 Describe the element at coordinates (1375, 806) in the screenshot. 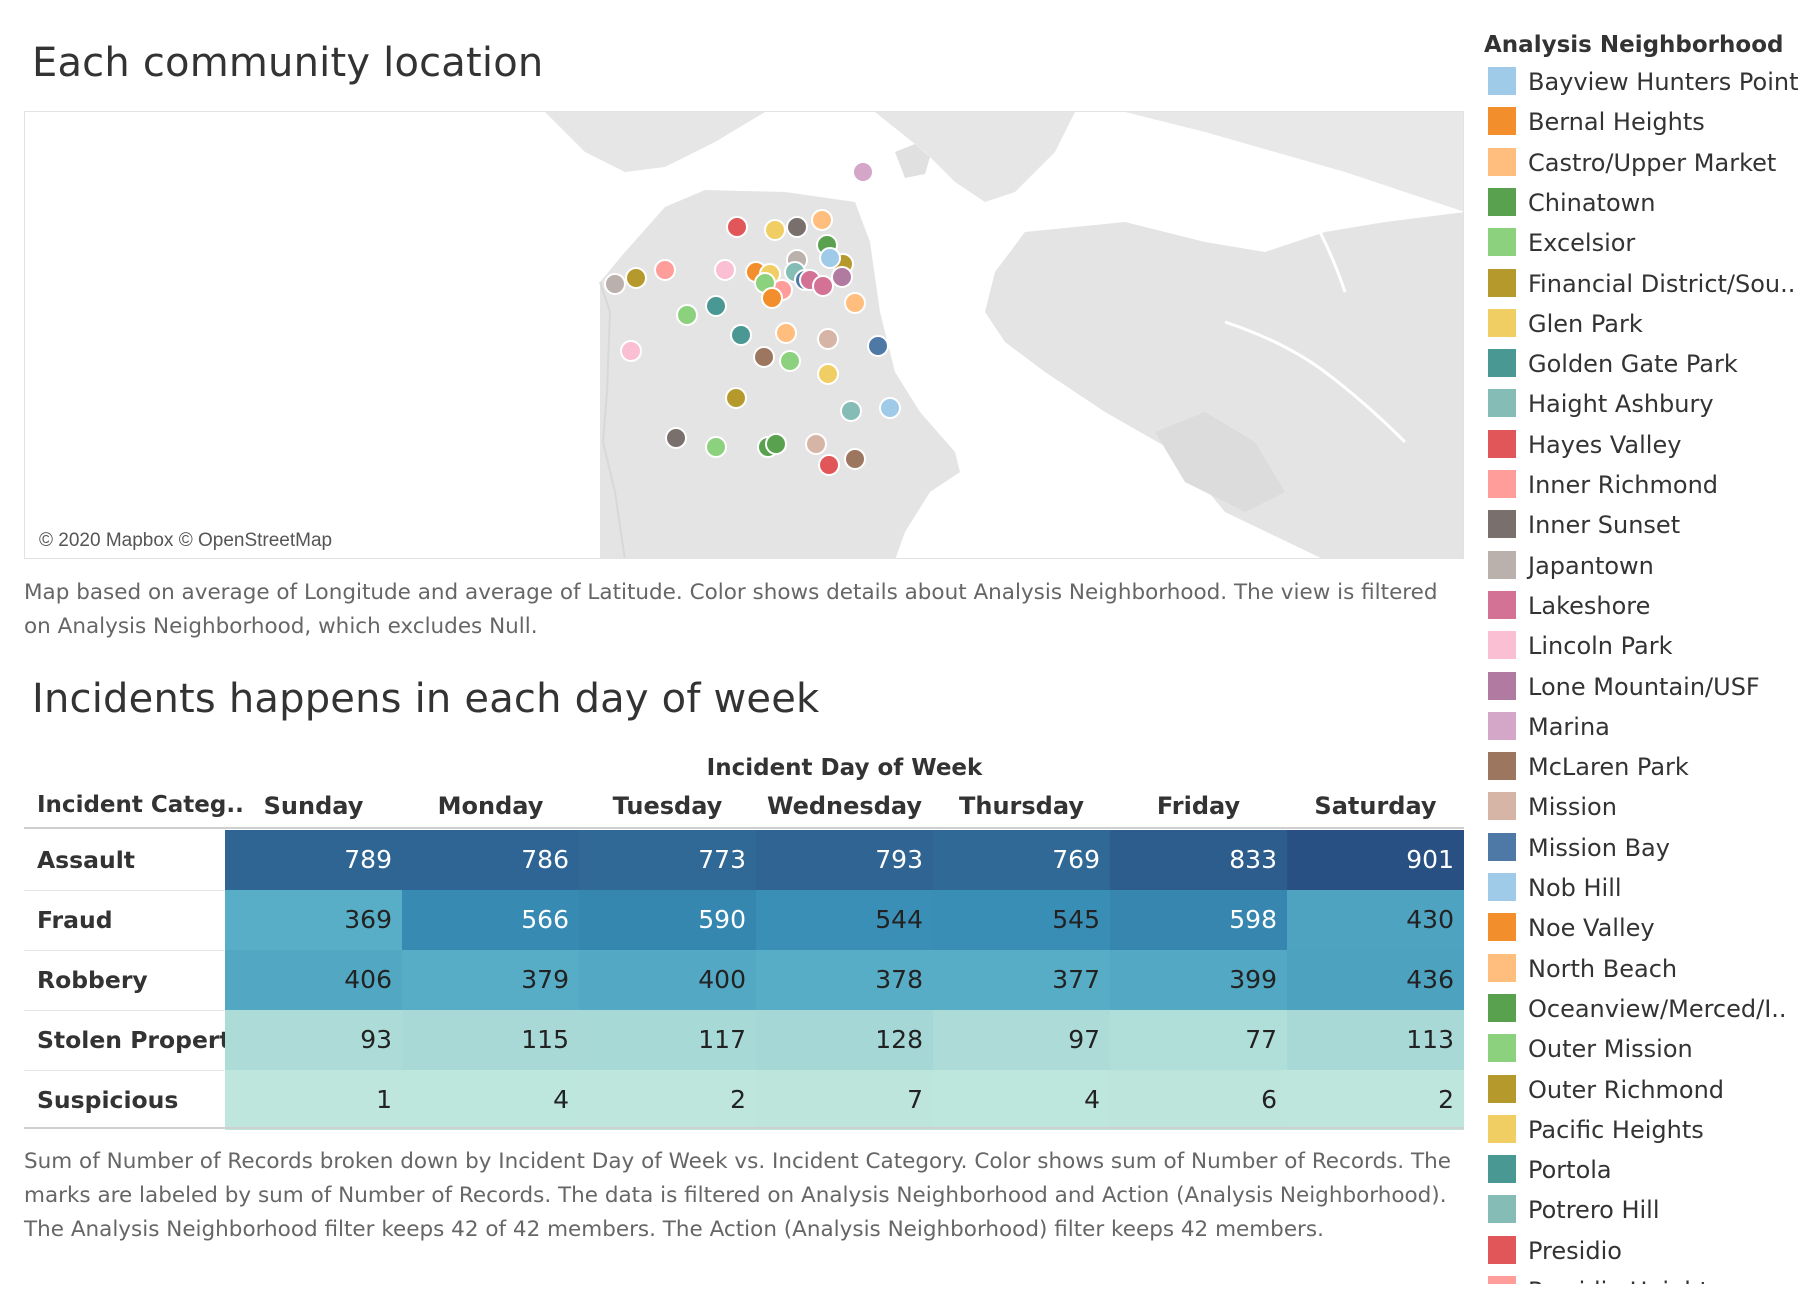

I see `column-header-saturday: Saturday` at that location.